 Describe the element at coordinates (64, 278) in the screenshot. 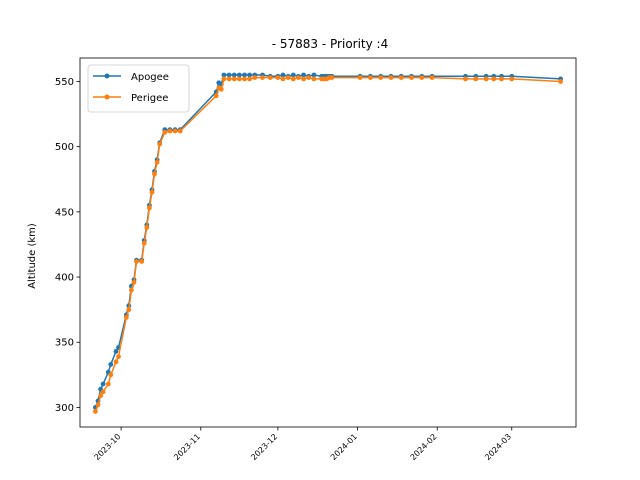

I see `y-tick-label: 400` at that location.